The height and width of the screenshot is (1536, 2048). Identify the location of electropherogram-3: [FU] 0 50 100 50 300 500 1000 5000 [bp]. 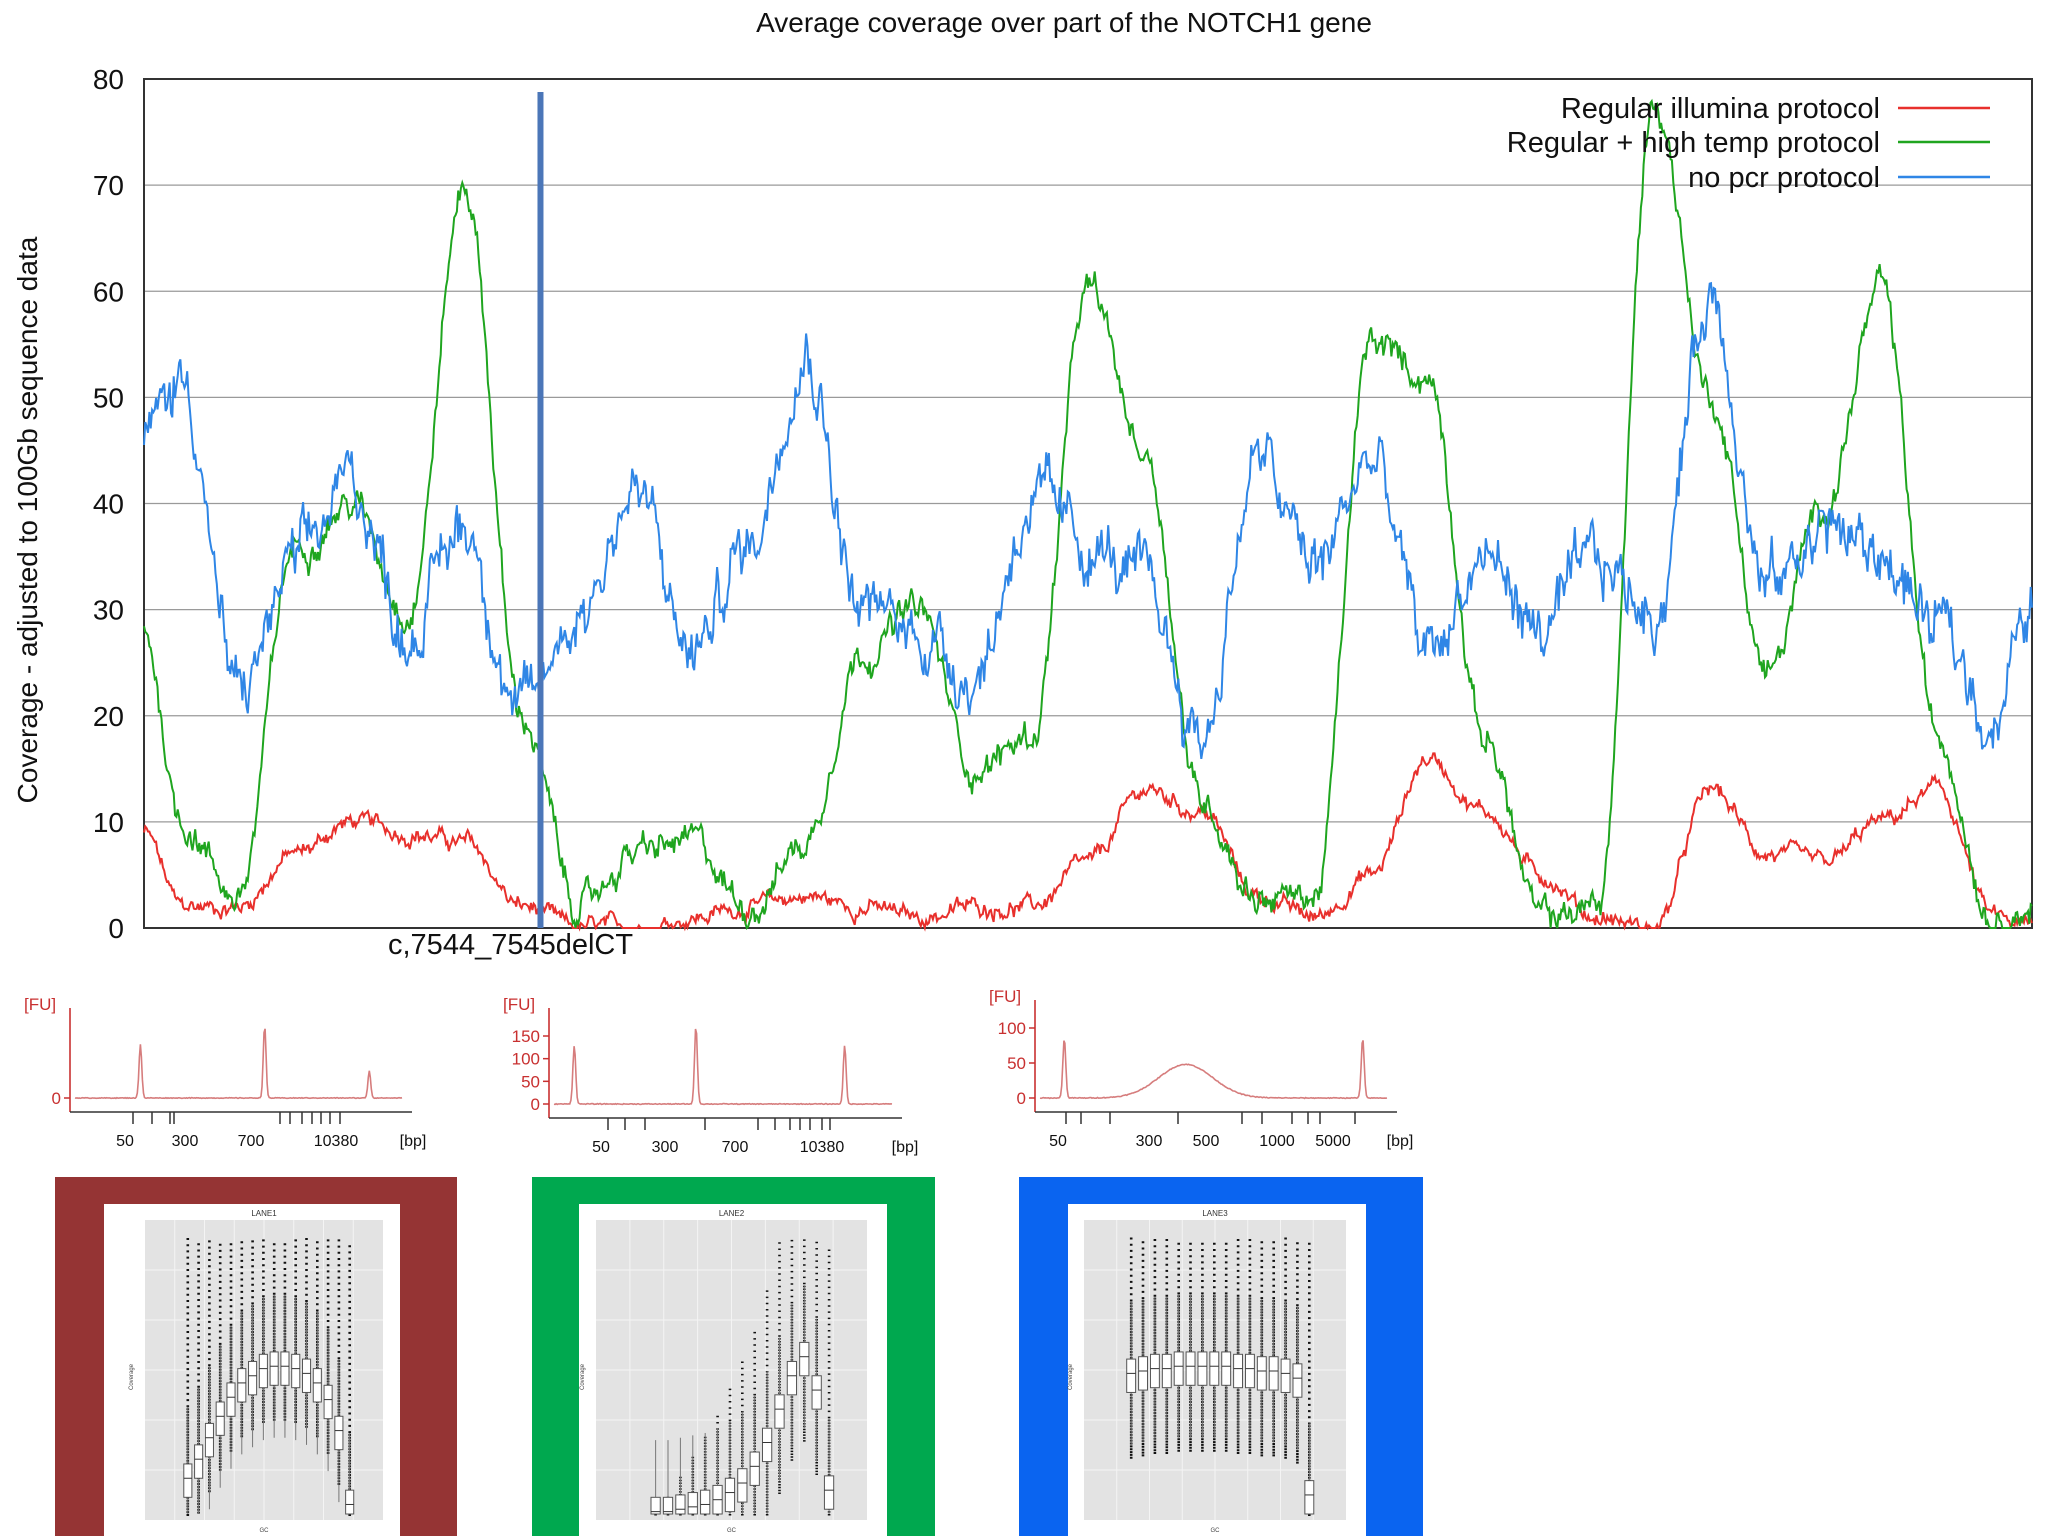
(1201, 1068).